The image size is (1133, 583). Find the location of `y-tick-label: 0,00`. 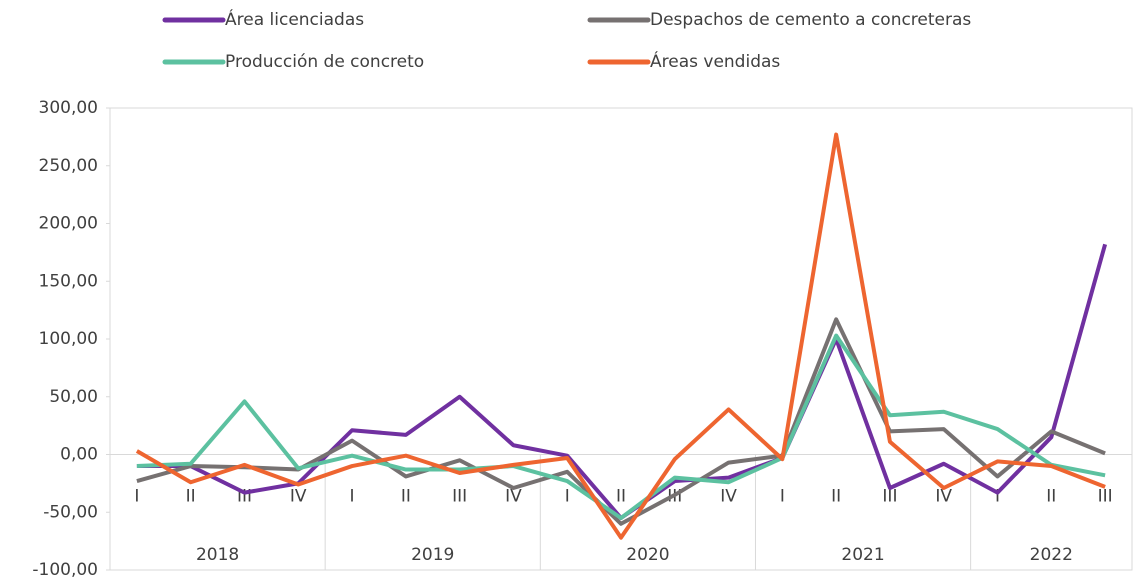

y-tick-label: 0,00 is located at coordinates (79, 455).